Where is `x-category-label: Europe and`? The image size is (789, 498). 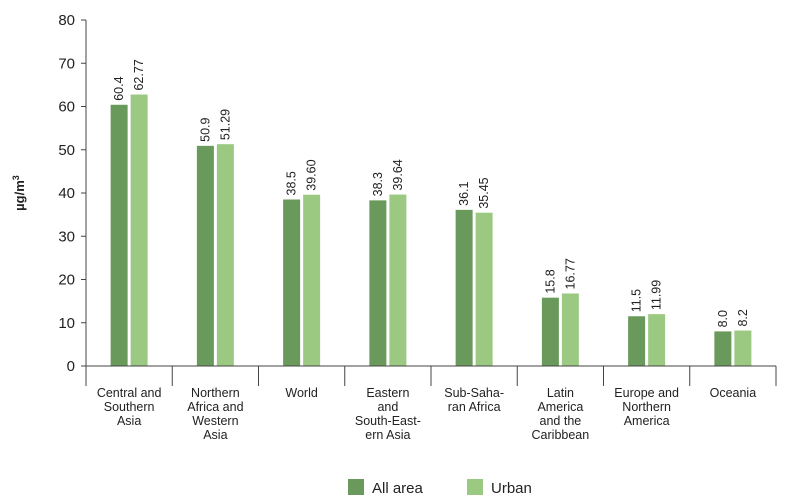 x-category-label: Europe and is located at coordinates (646, 393).